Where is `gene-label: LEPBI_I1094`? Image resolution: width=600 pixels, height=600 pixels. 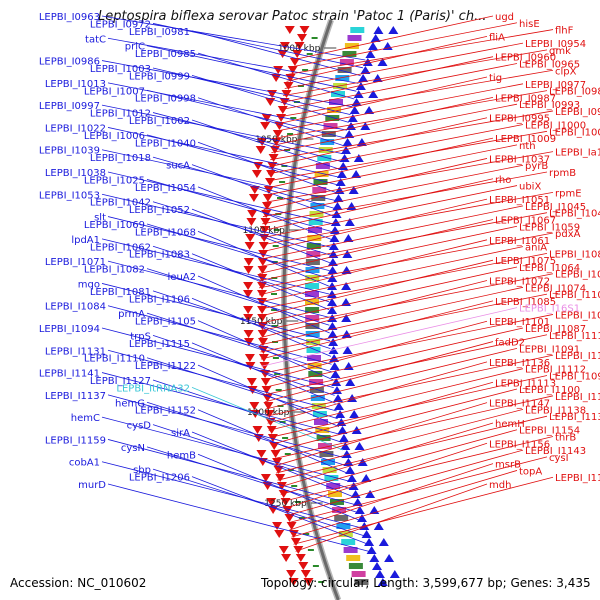 gene-label: LEPBI_I1094 is located at coordinates (69, 329).